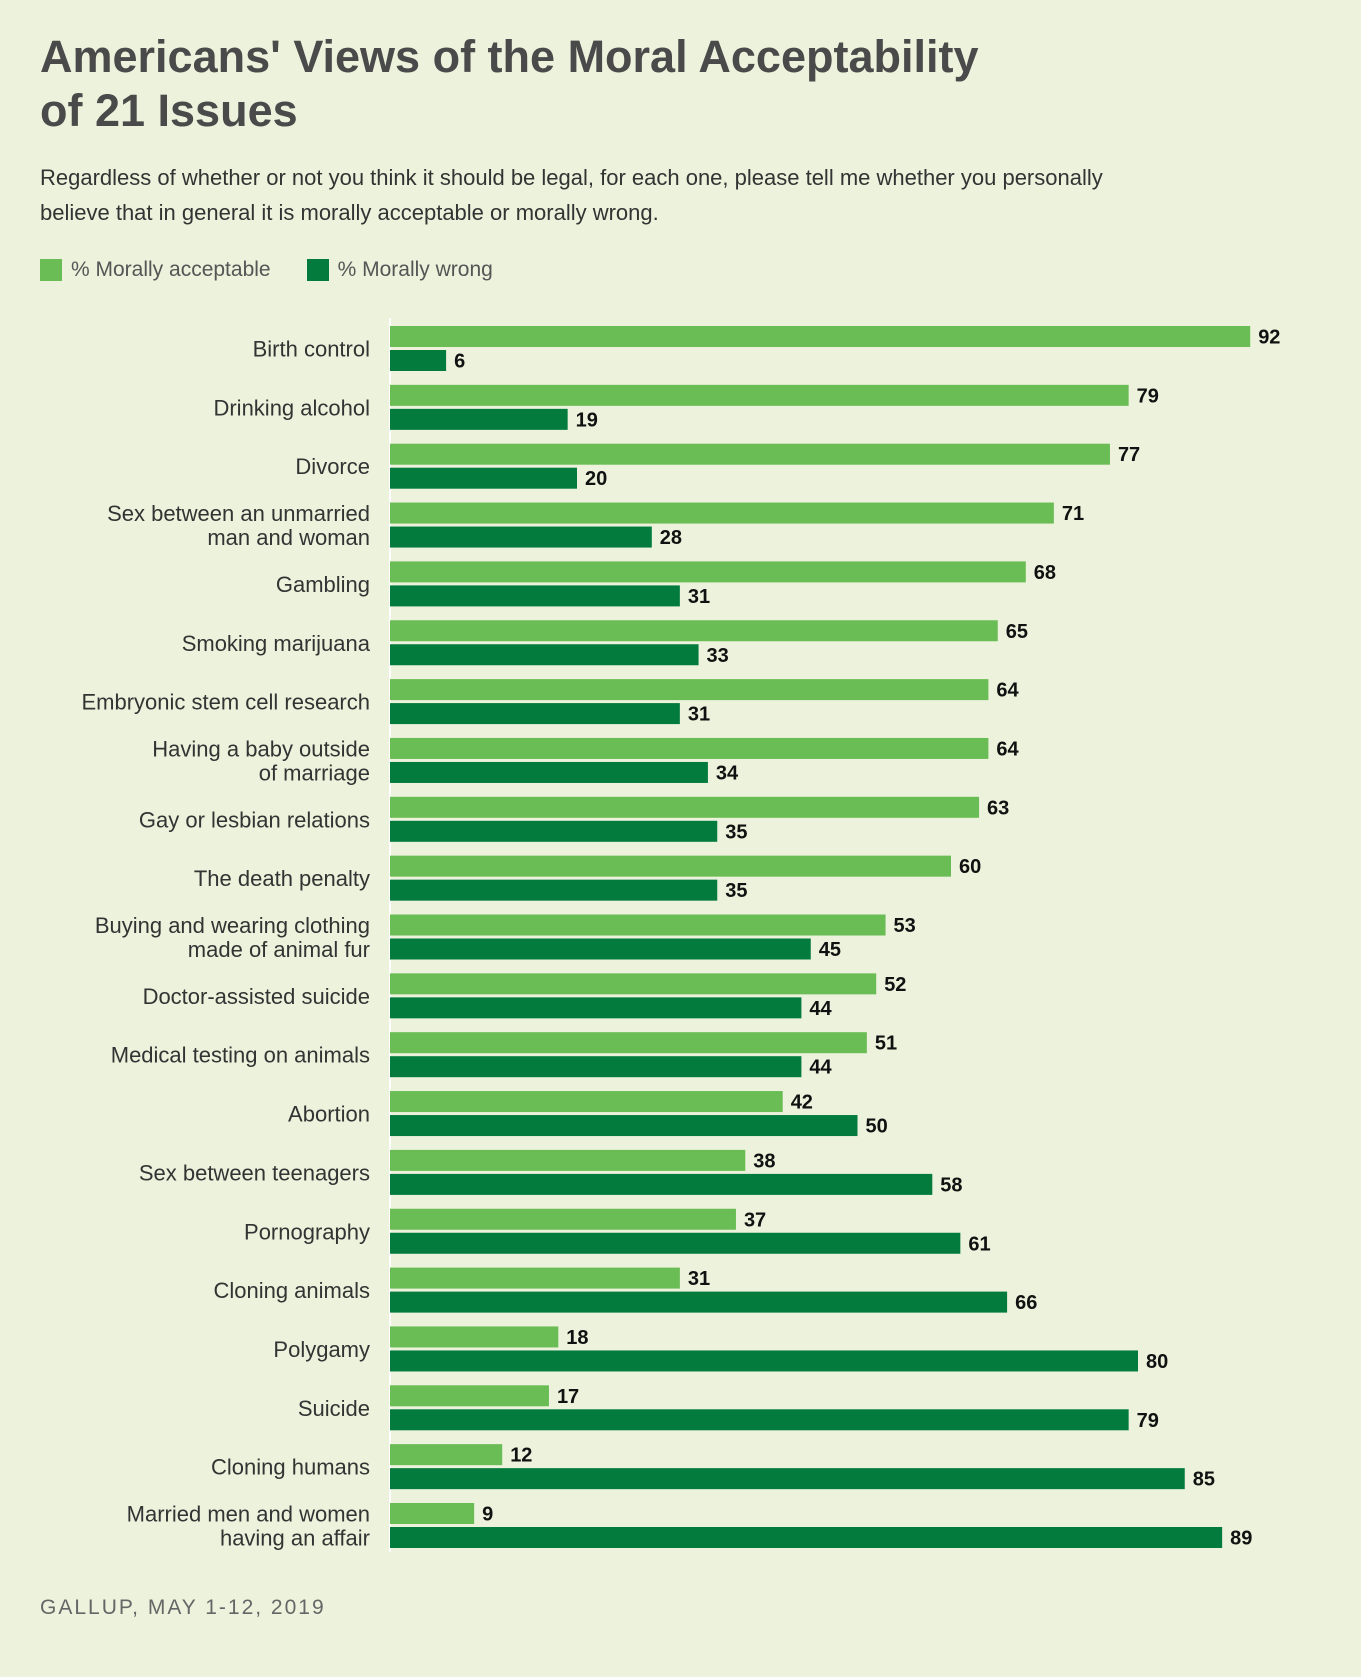  I want to click on category-label-line: Smoking marijuana, so click(276, 643).